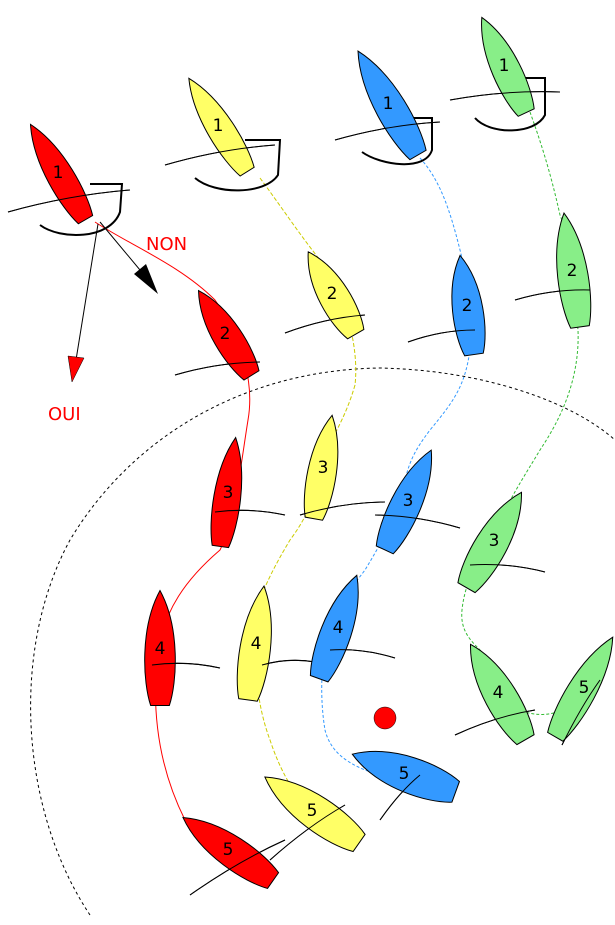 Image resolution: width=615 pixels, height=925 pixels. I want to click on boat-yellow-2: 2, so click(325, 295).